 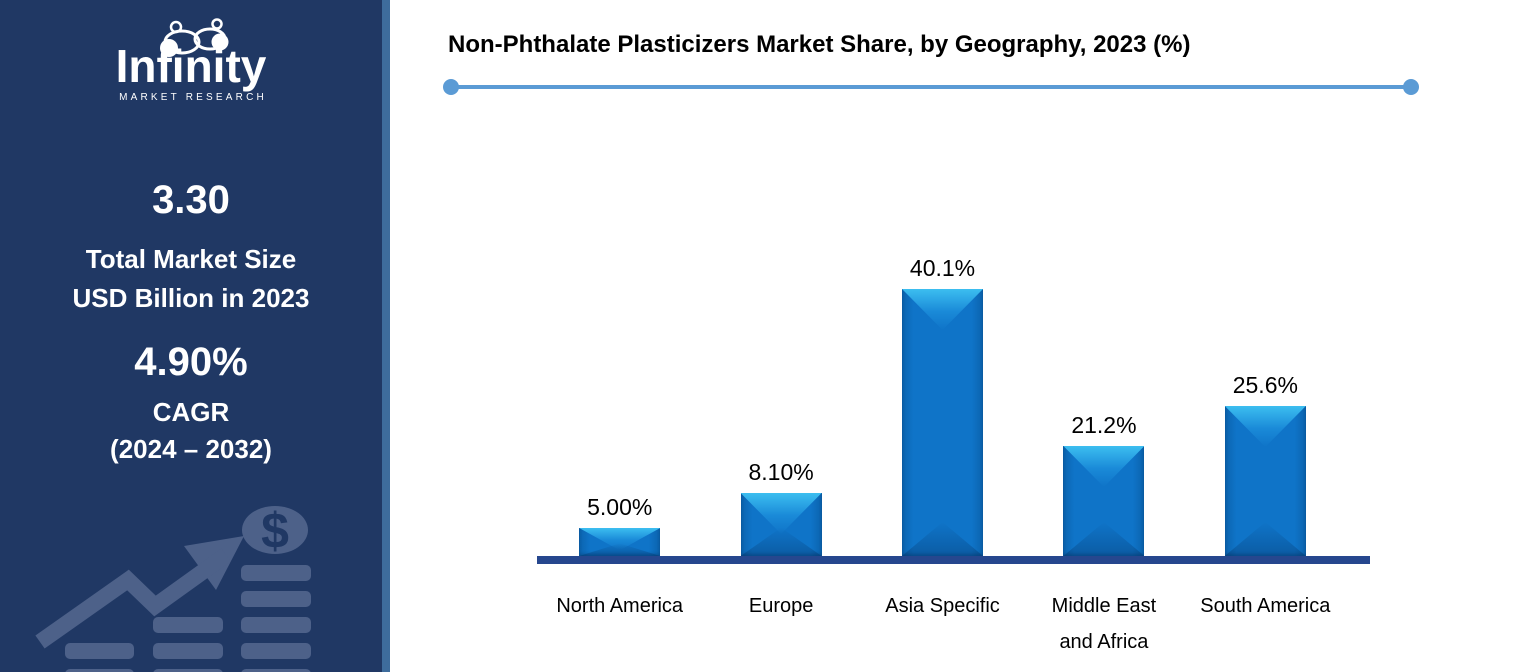 I want to click on bar-group-north-america: 5.00%, so click(x=619, y=278).